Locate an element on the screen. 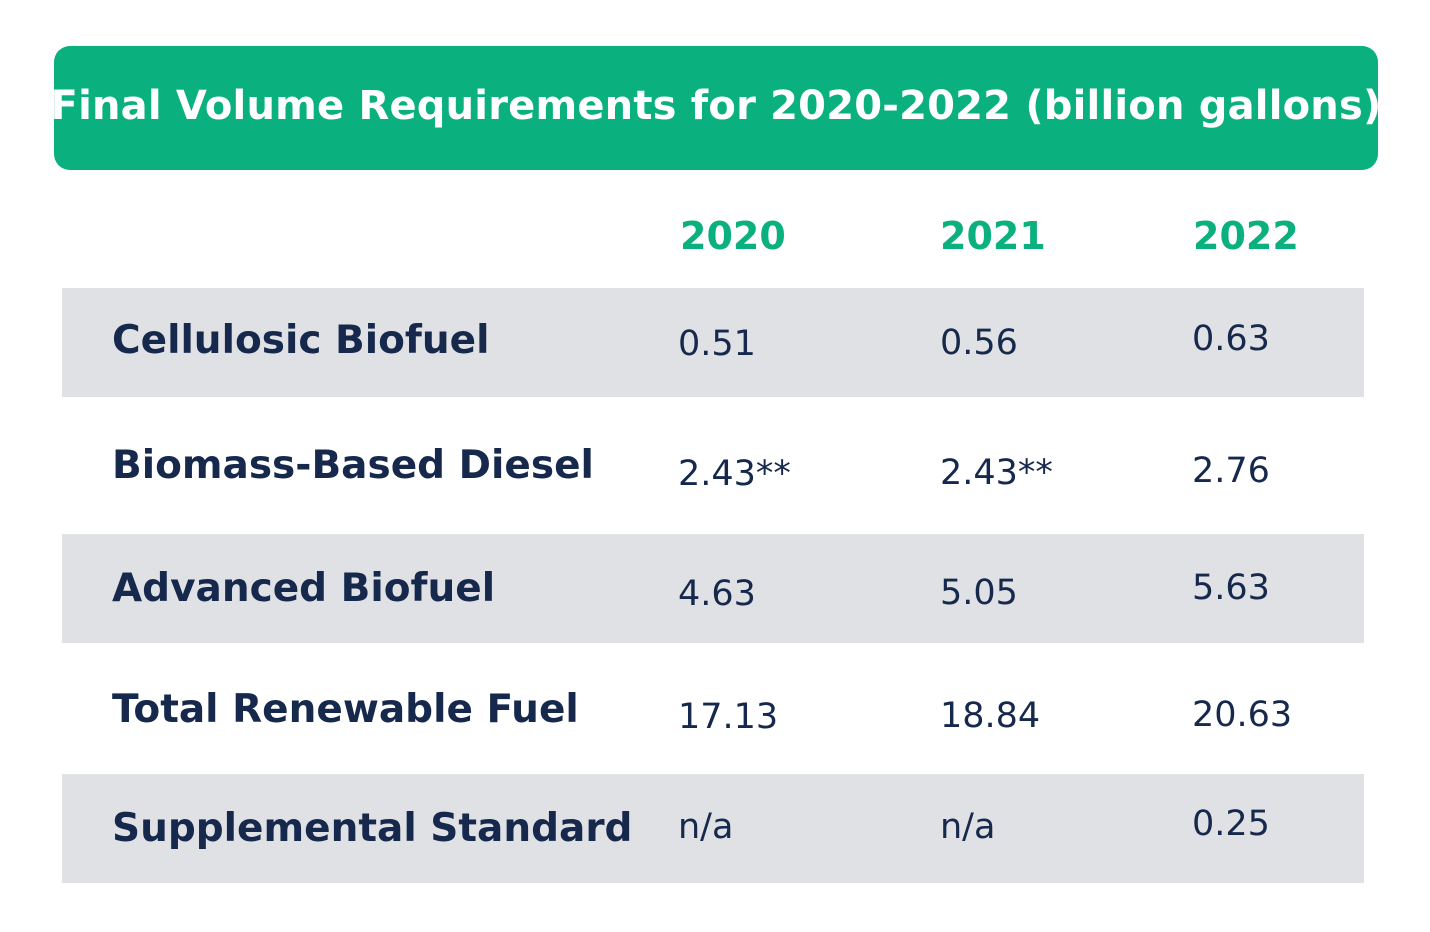 The image size is (1430, 932). row-label: Cellulosic Biofuel is located at coordinates (301, 340).